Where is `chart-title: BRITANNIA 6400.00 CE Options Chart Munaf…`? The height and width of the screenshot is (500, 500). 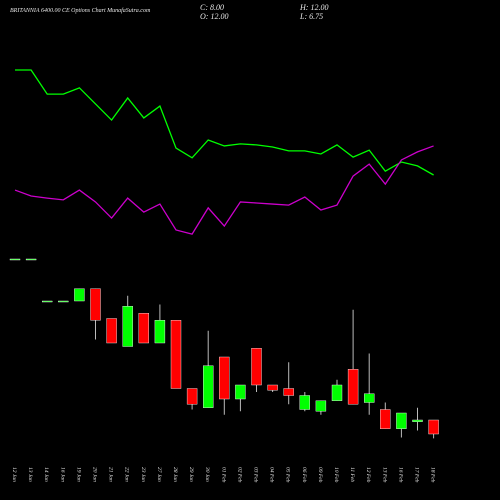 chart-title: BRITANNIA 6400.00 CE Options Chart Munaf… is located at coordinates (80, 10).